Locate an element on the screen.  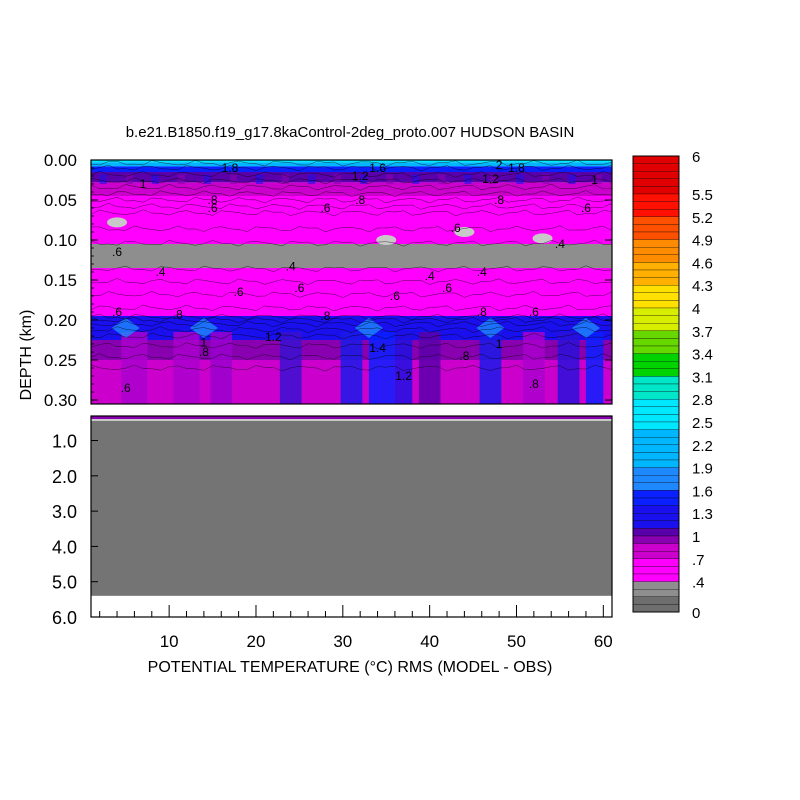
upper-ytick-label-3: 0.15 is located at coordinates (60, 280).